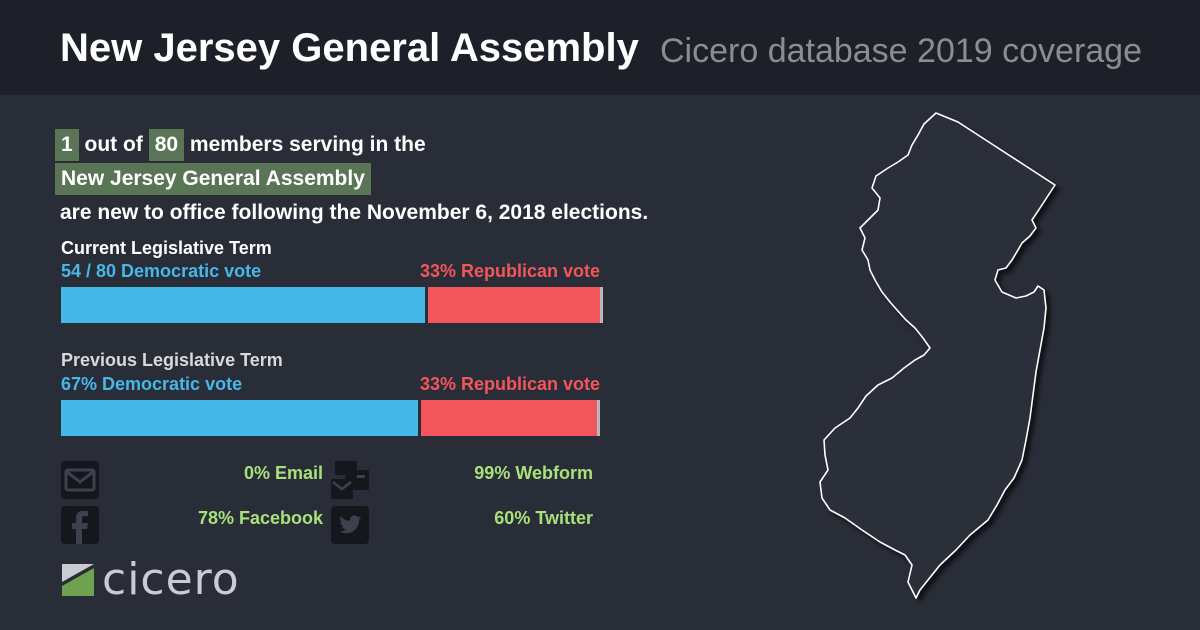  I want to click on previous-other-segment, so click(598, 418).